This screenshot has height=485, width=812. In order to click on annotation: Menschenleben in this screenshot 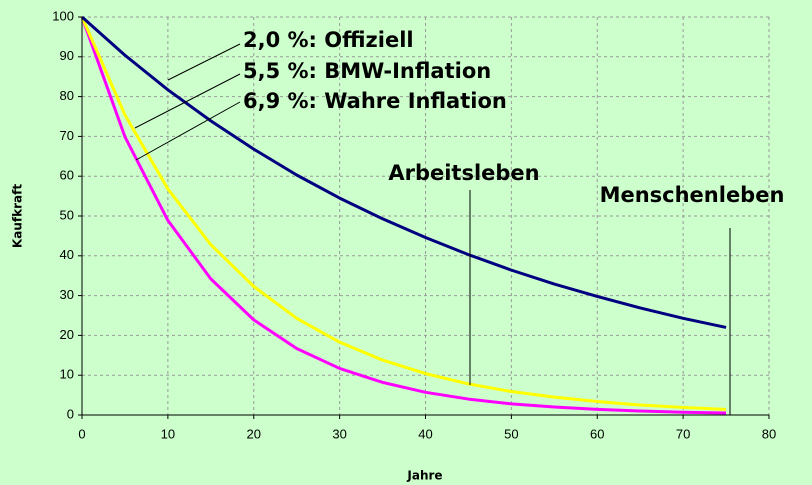, I will do `click(692, 195)`.